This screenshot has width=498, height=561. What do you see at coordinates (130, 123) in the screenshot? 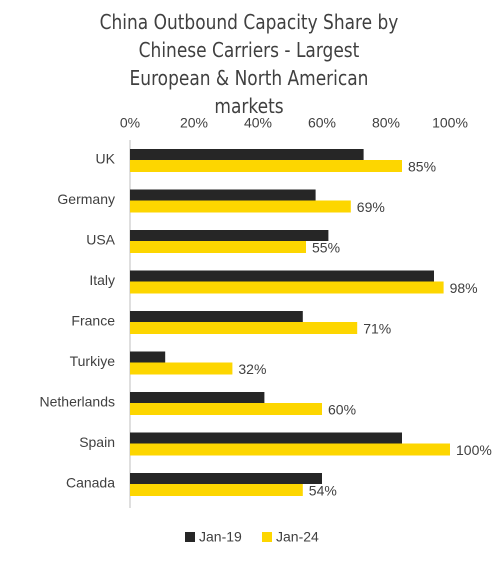
I see `x-tick-label: 0%` at bounding box center [130, 123].